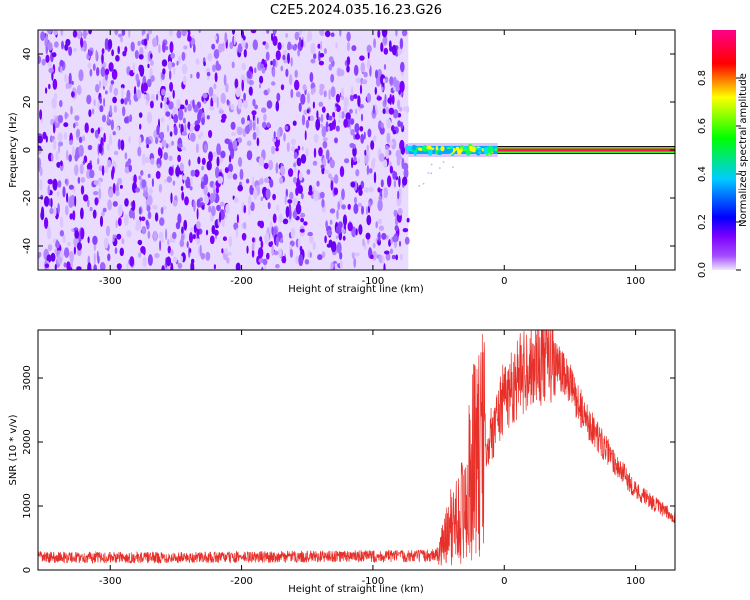 This screenshot has height=600, width=750. Describe the element at coordinates (452, 147) in the screenshot. I see `signal-speckle` at that location.